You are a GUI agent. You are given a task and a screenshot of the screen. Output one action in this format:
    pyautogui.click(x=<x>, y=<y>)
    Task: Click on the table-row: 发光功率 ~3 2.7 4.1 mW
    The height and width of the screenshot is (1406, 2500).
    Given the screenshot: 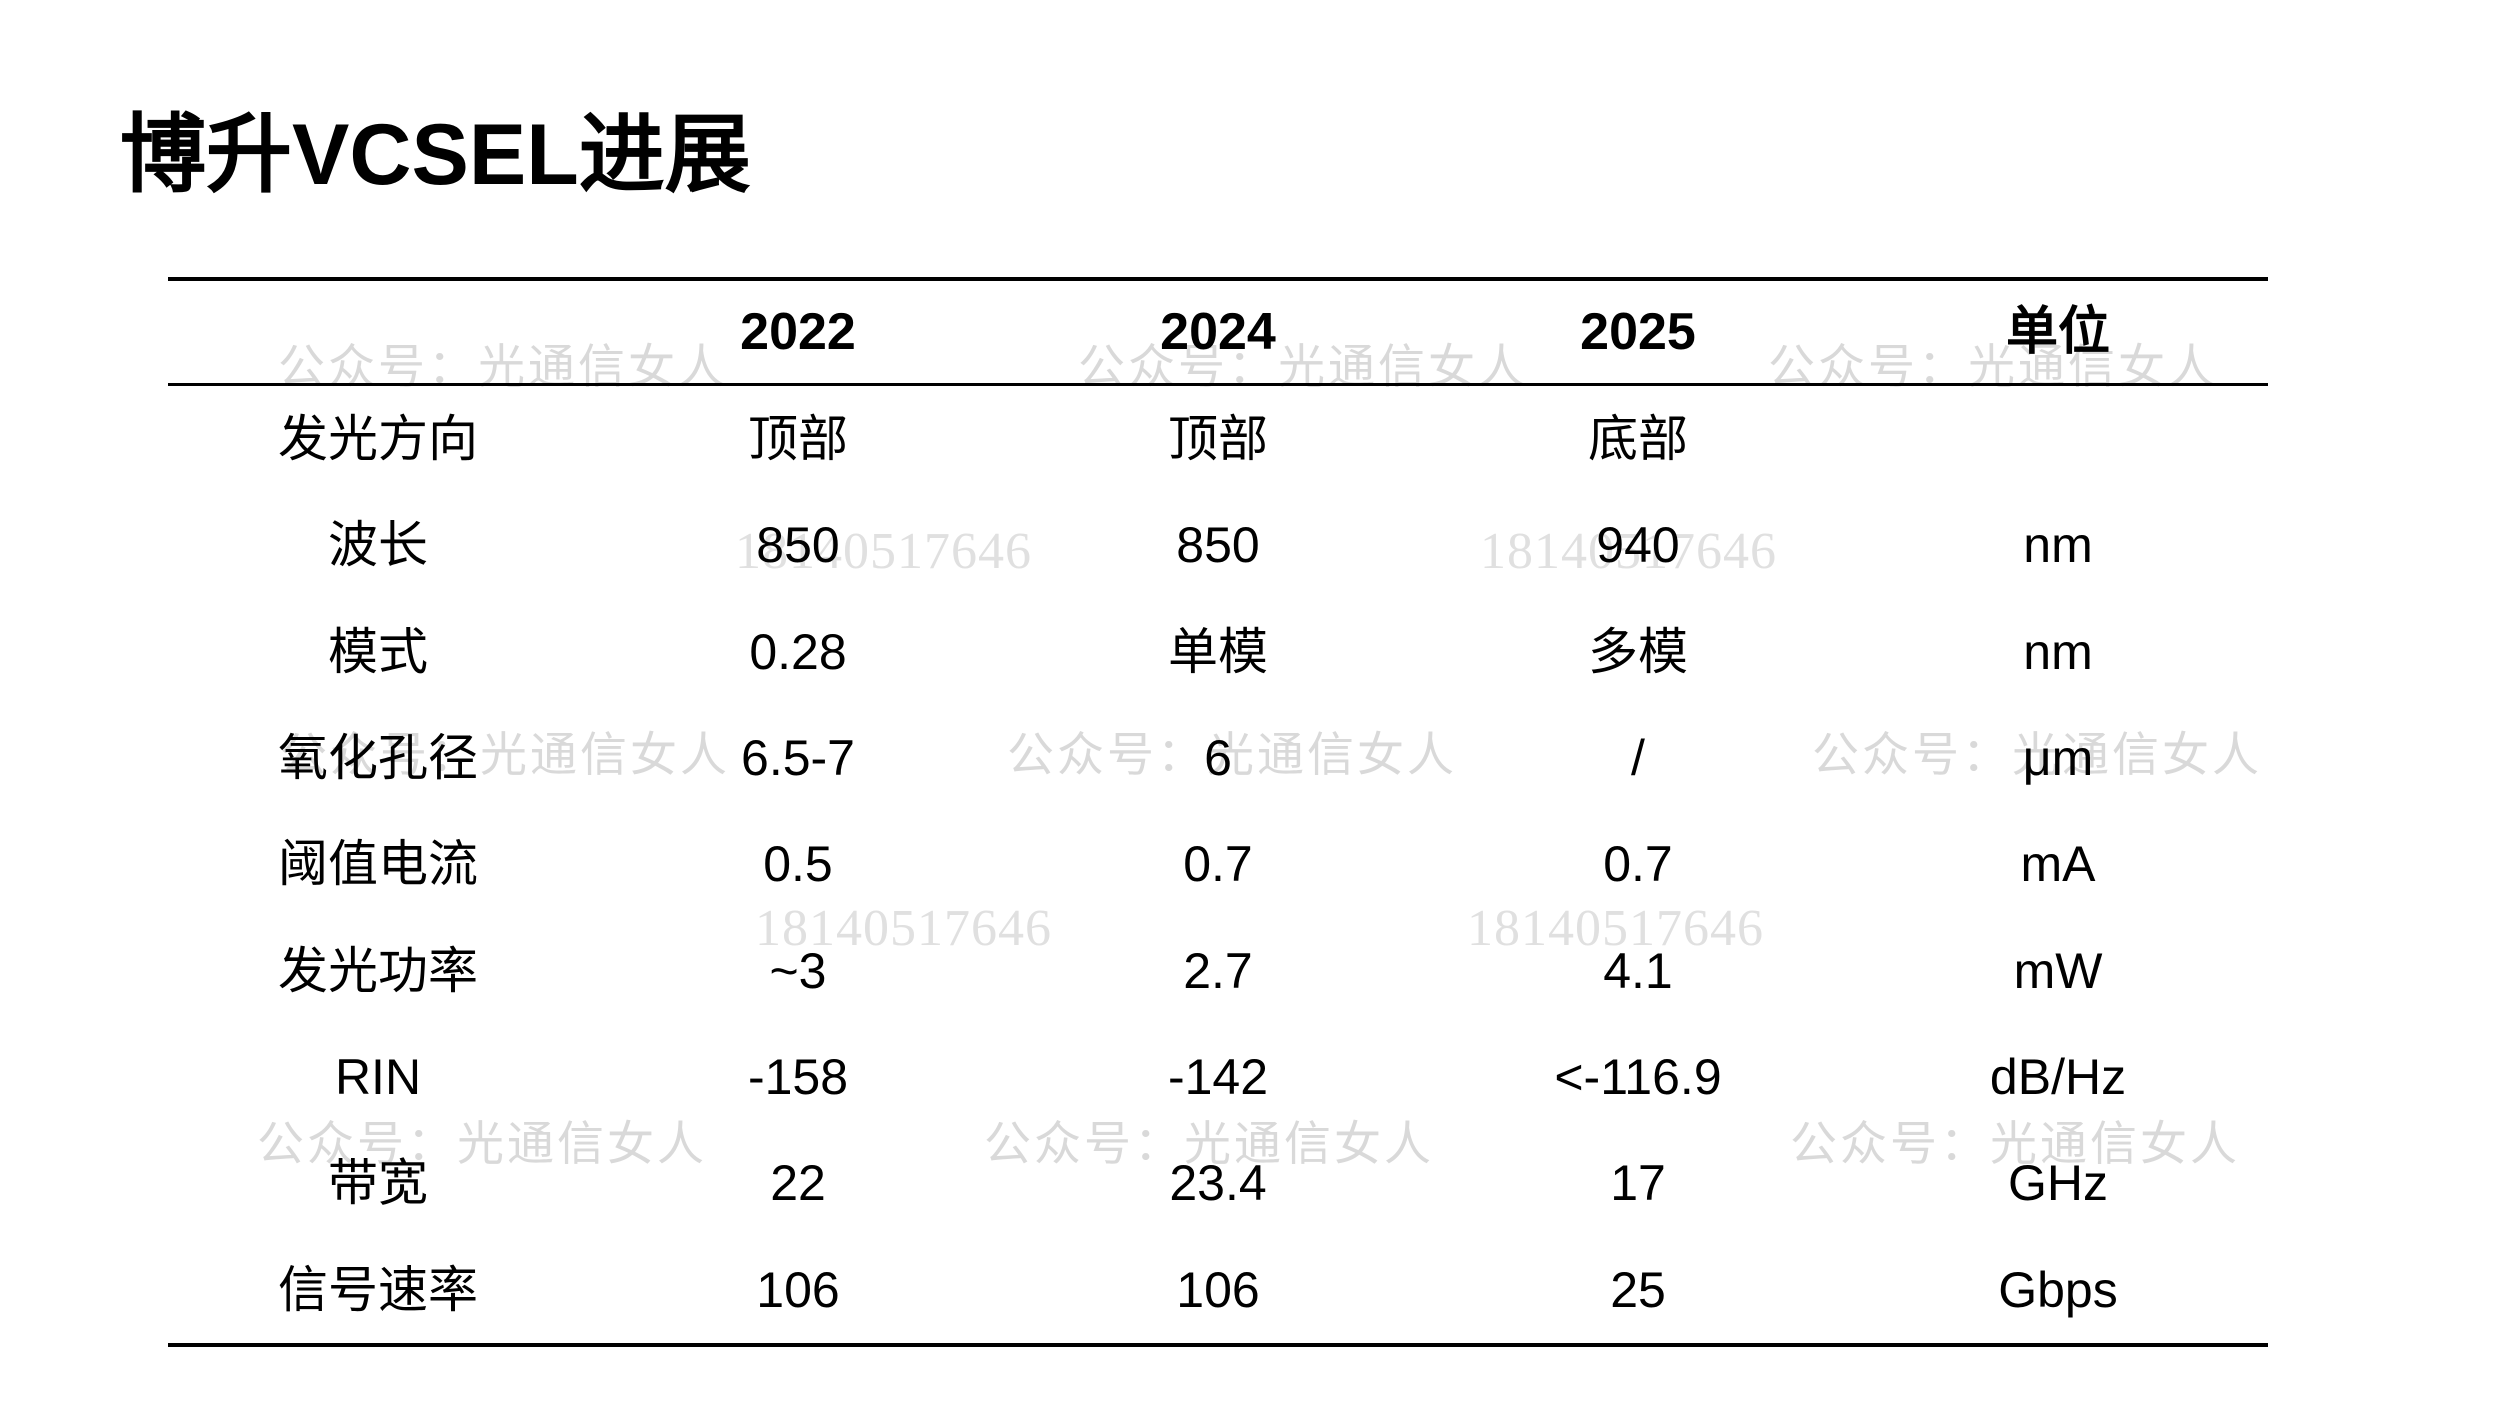 What is the action you would take?
    pyautogui.click(x=1218, y=970)
    